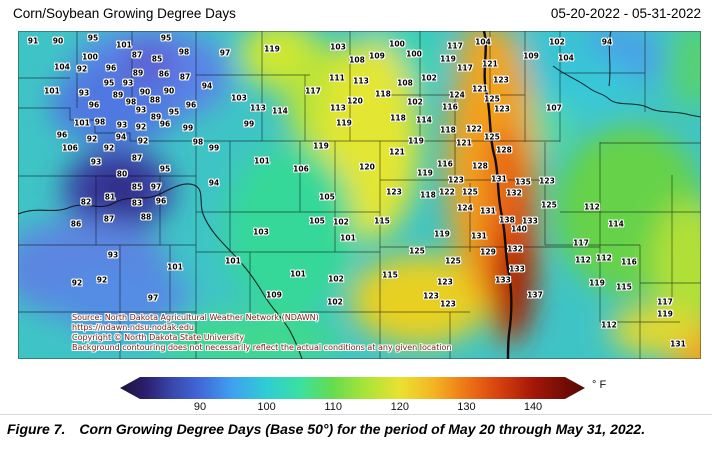 This screenshot has width=712, height=449. What do you see at coordinates (225, 53) in the screenshot?
I see `station-value: 97` at bounding box center [225, 53].